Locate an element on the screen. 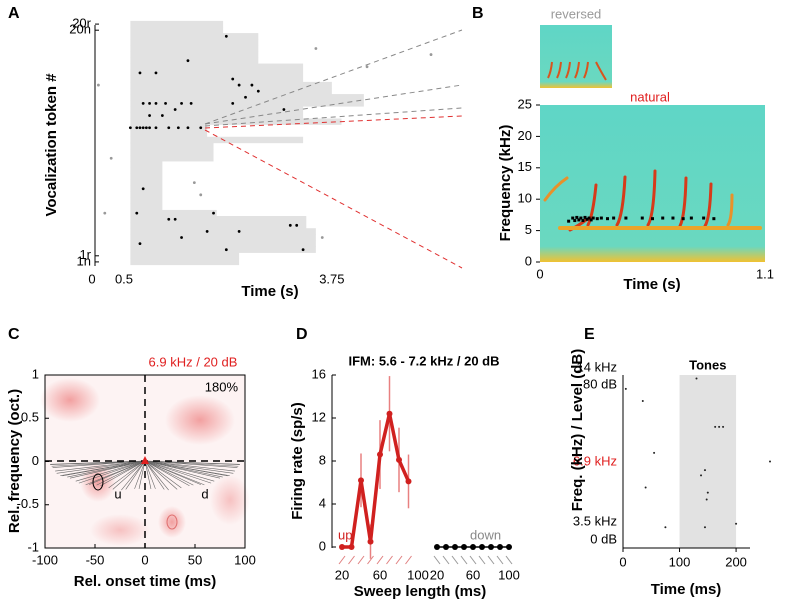  y-tick-label: 0 is located at coordinates (35, 460).